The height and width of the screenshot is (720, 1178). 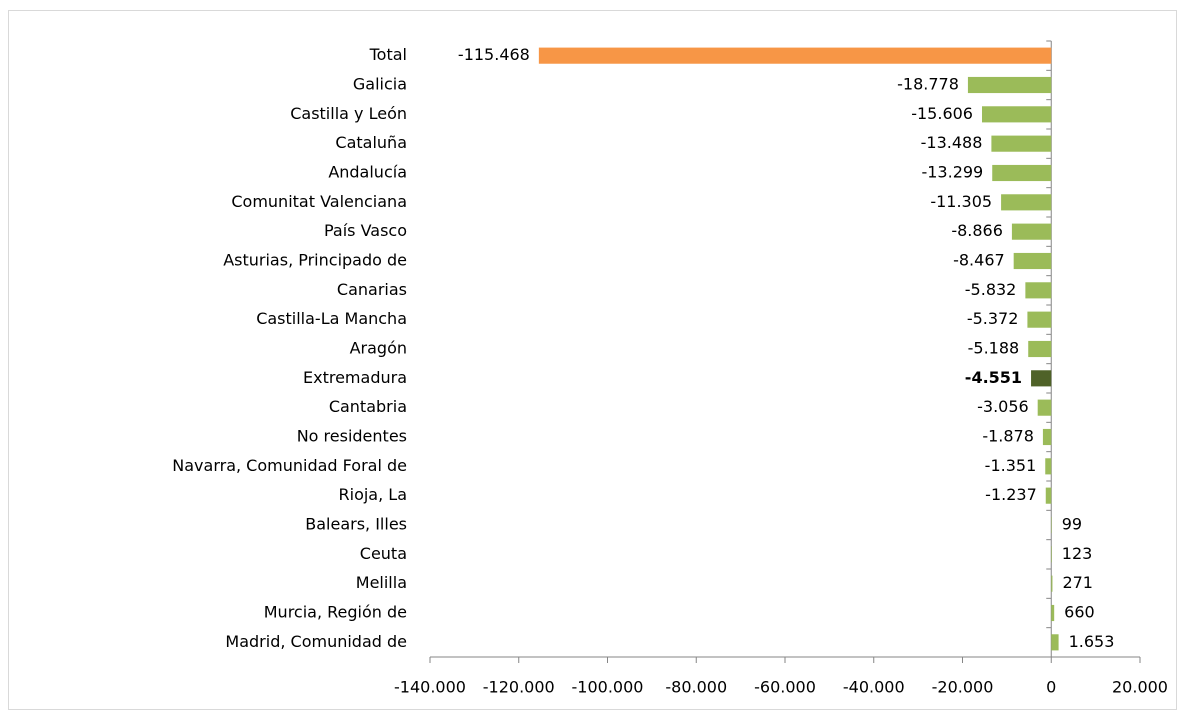 I want to click on category-label: Castilla-La Mancha, so click(x=331, y=318).